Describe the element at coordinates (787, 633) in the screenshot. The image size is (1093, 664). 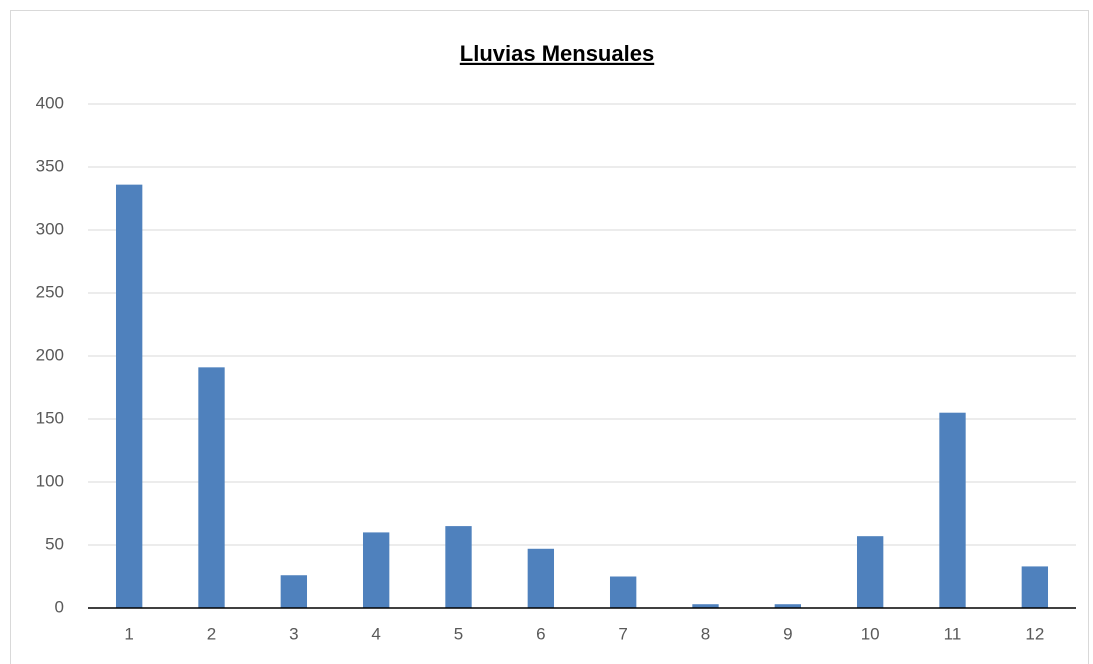
I see `x-tick-label: 9` at that location.